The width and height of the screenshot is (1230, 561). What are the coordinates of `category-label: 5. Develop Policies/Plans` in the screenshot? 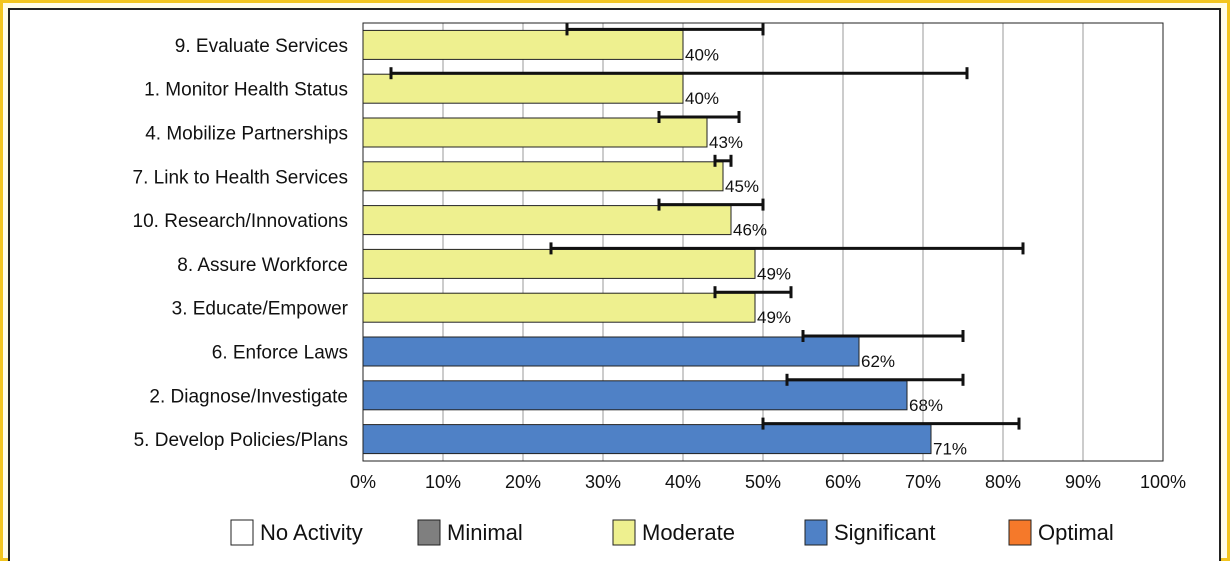 It's located at (241, 440).